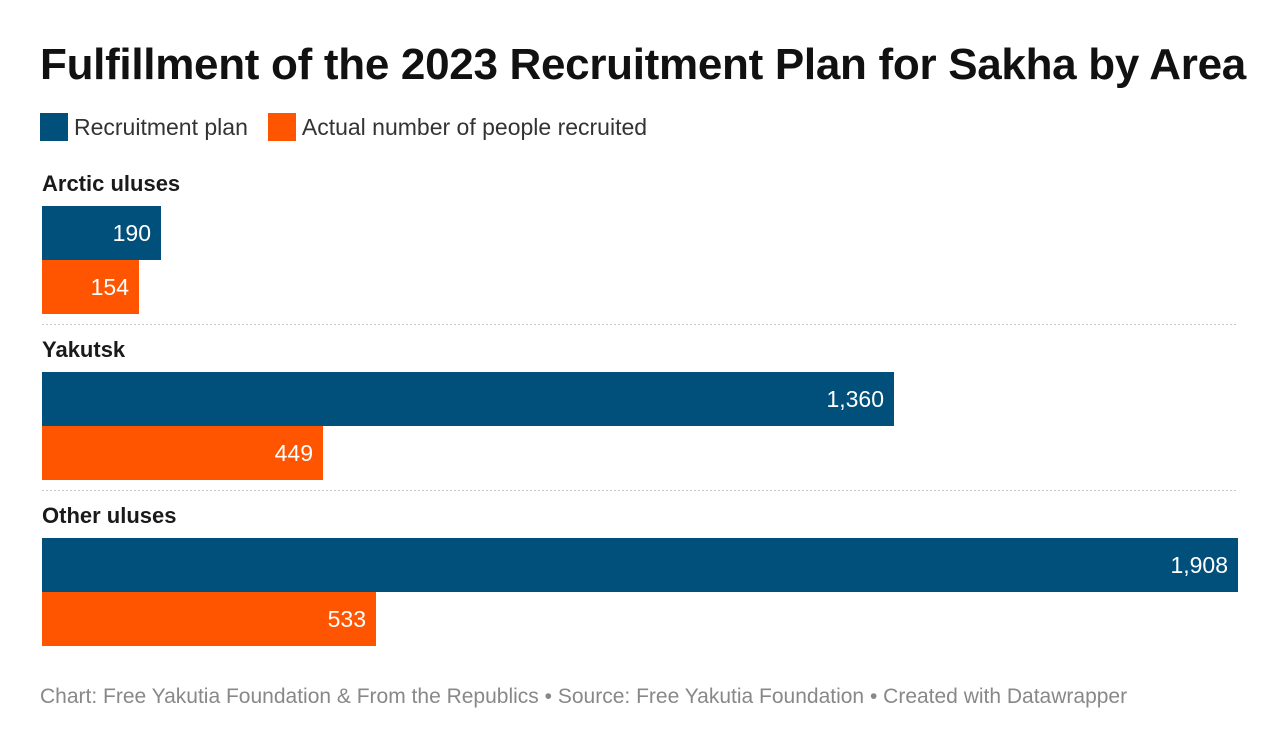 The height and width of the screenshot is (754, 1280). I want to click on bar-actual-arctic-uluses, so click(90, 287).